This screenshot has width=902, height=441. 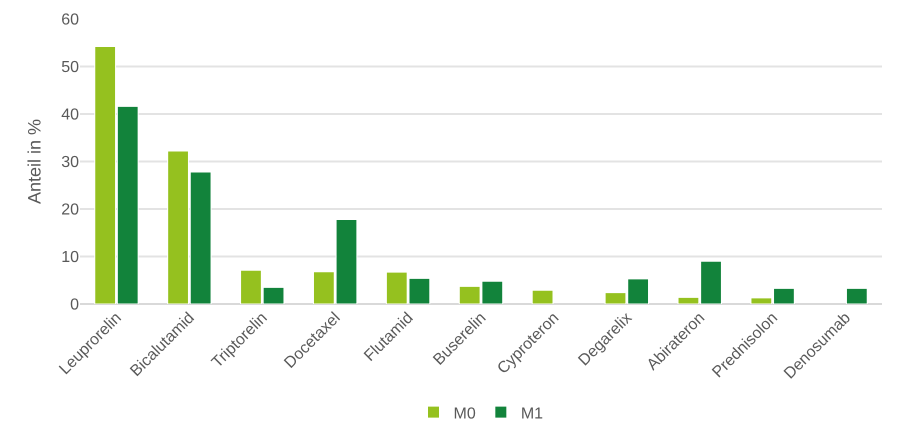 I want to click on y-tick-label: 30, so click(x=70, y=163).